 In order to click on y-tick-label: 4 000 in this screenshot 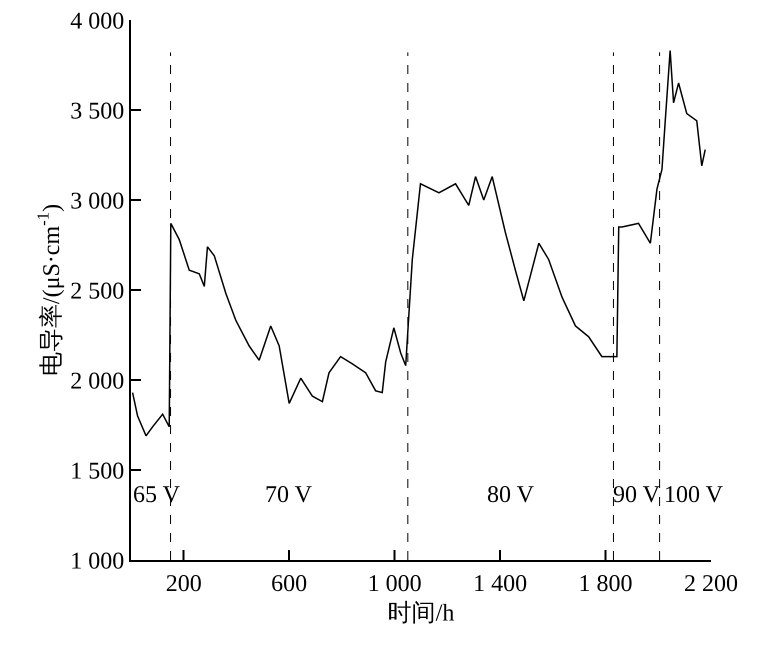, I will do `click(97, 21)`.